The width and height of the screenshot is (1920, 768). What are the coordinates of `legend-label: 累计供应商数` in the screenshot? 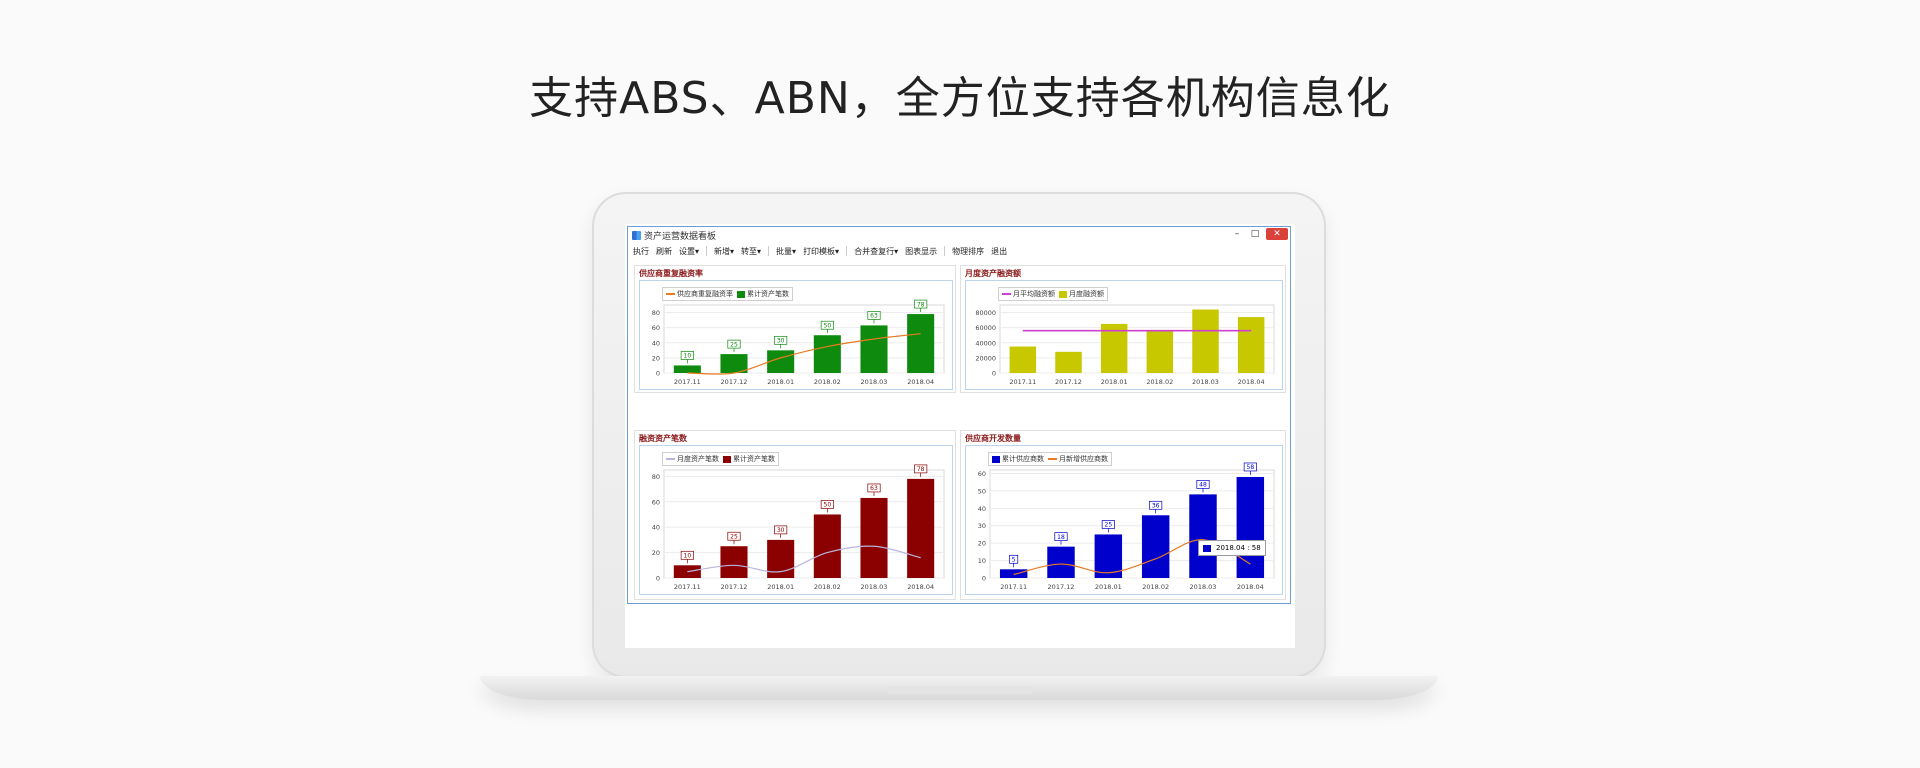 It's located at (1023, 459).